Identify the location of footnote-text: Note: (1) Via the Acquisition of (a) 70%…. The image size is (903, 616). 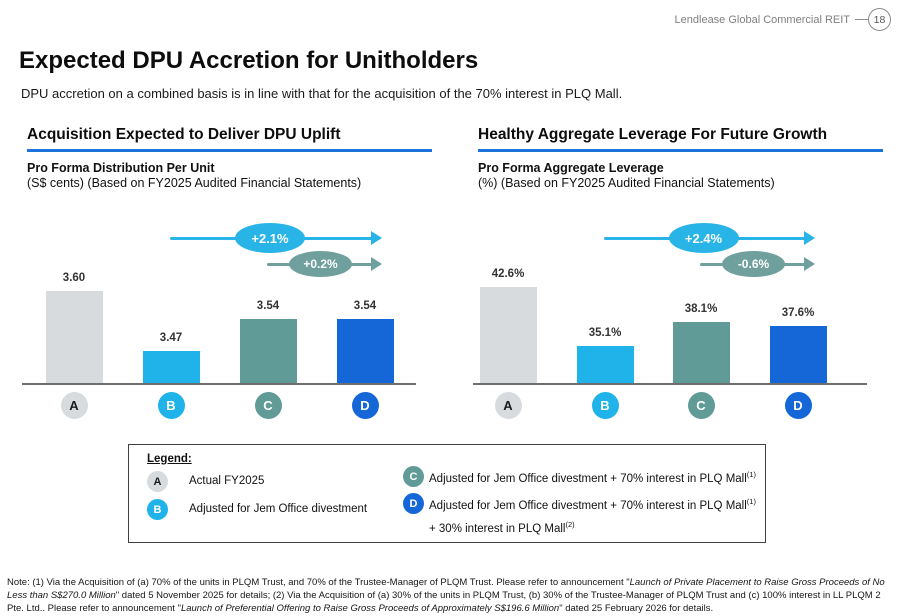
(318, 582).